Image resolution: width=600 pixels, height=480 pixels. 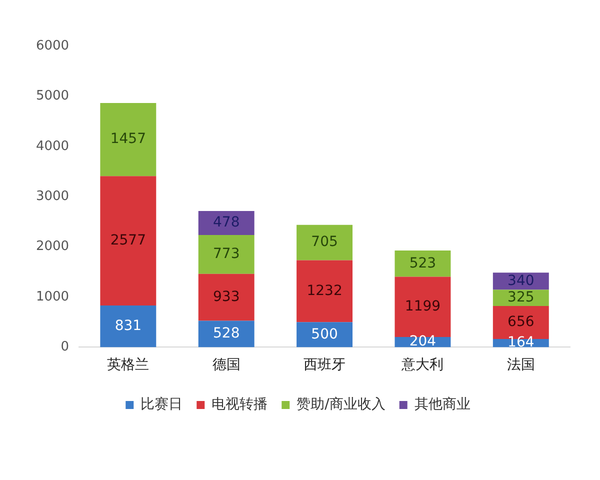 I want to click on data-label: 1232, so click(x=324, y=290).